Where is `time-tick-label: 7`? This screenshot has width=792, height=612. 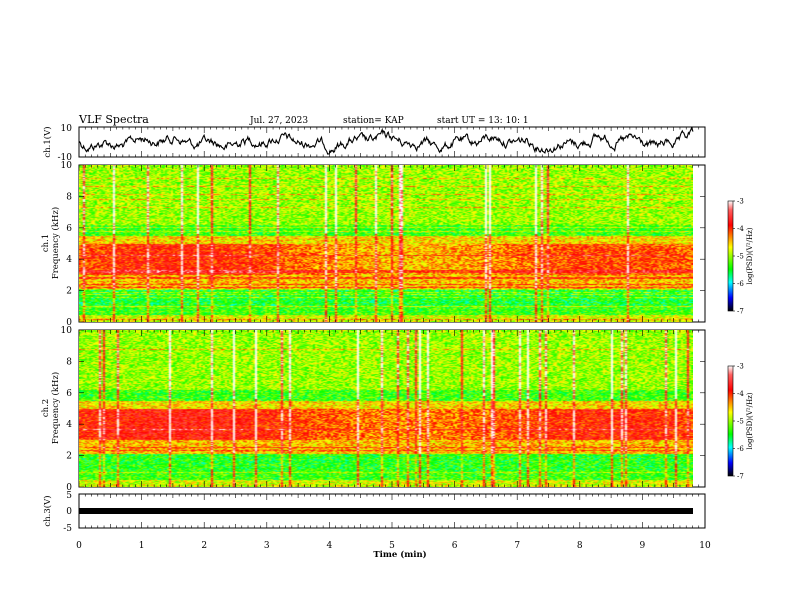 time-tick-label: 7 is located at coordinates (517, 546).